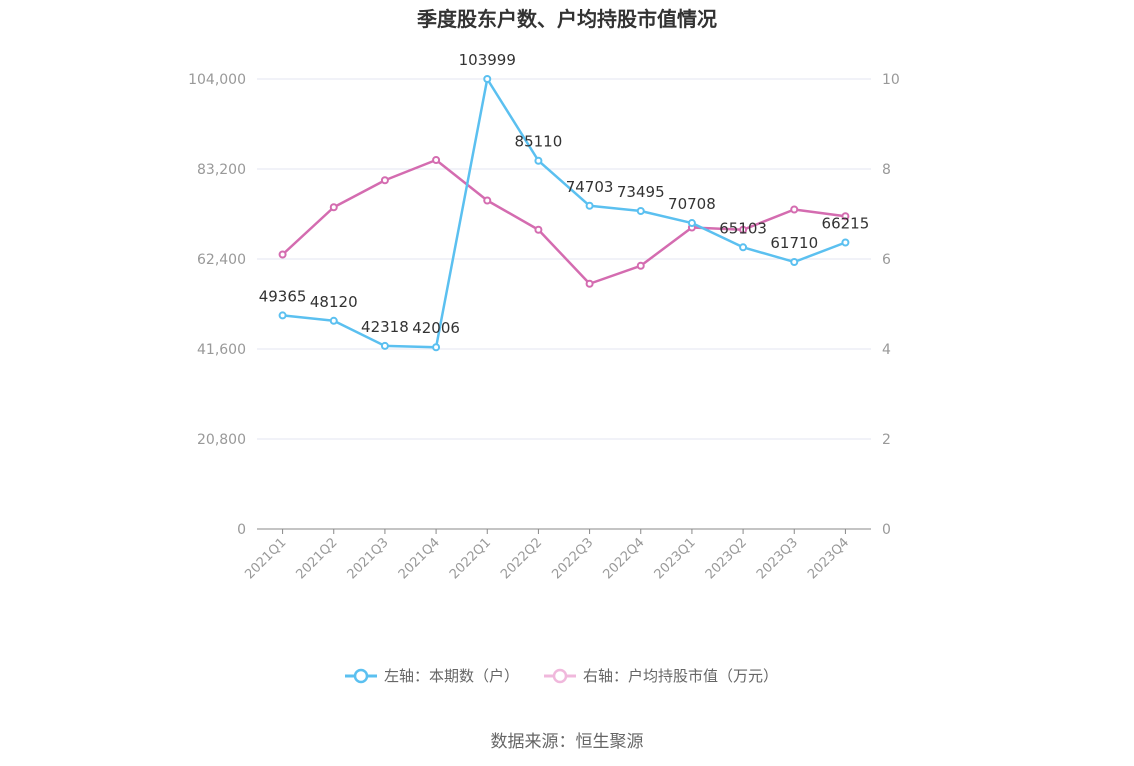 This screenshot has height=766, width=1134. Describe the element at coordinates (886, 530) in the screenshot. I see `y-right-tick-label: 0` at that location.